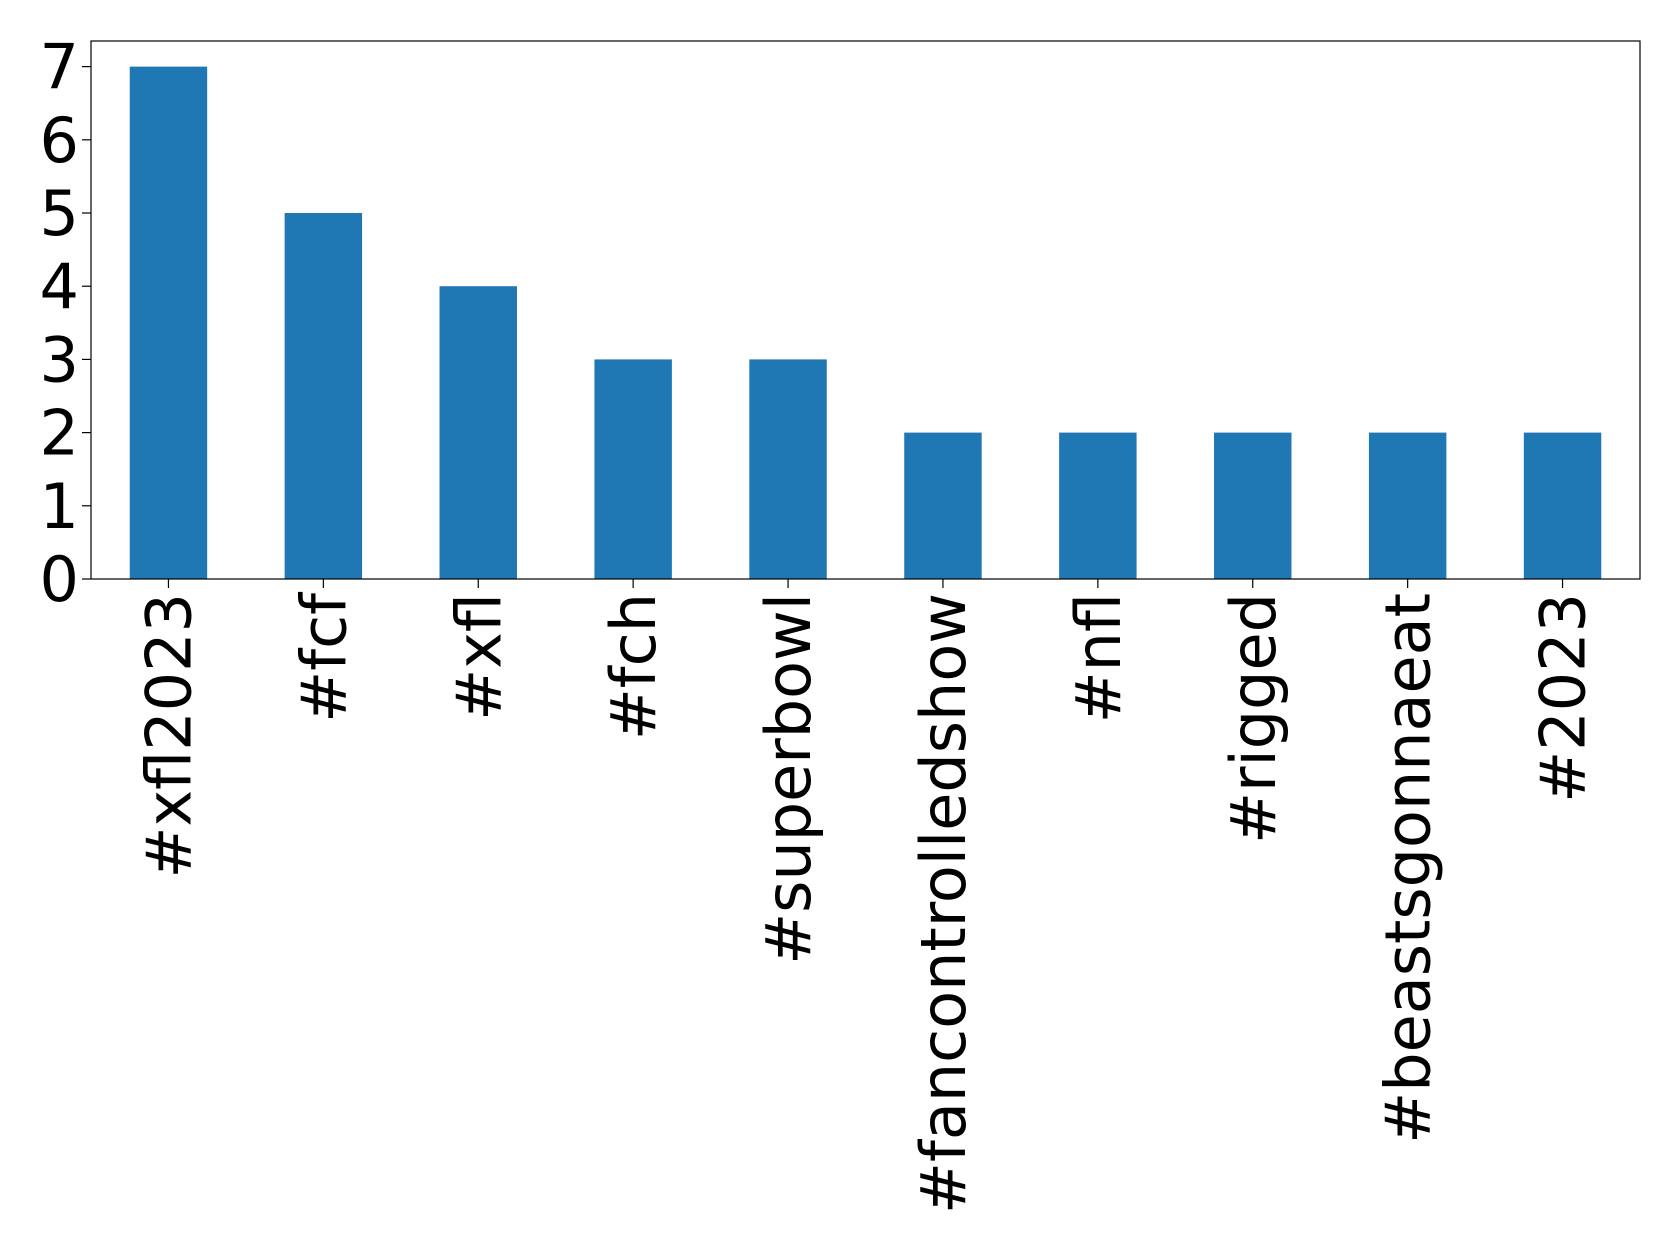 The height and width of the screenshot is (1254, 1679). What do you see at coordinates (1098, 658) in the screenshot?
I see `x-tick-label: #nfl` at bounding box center [1098, 658].